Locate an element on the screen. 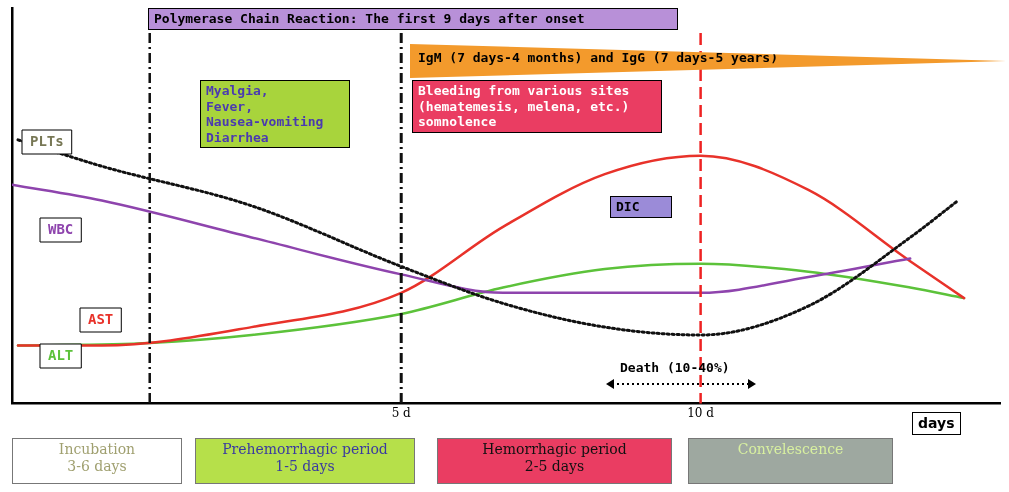  text: IgM (7 days-4 months) and IgG (7 days-5 years) is located at coordinates (708, 61).